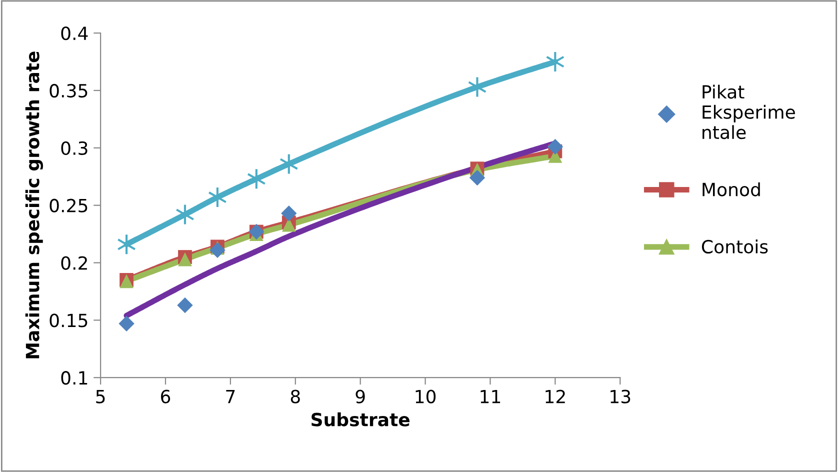  Describe the element at coordinates (69, 205) in the screenshot. I see `y-tick-label: 0.25` at that location.